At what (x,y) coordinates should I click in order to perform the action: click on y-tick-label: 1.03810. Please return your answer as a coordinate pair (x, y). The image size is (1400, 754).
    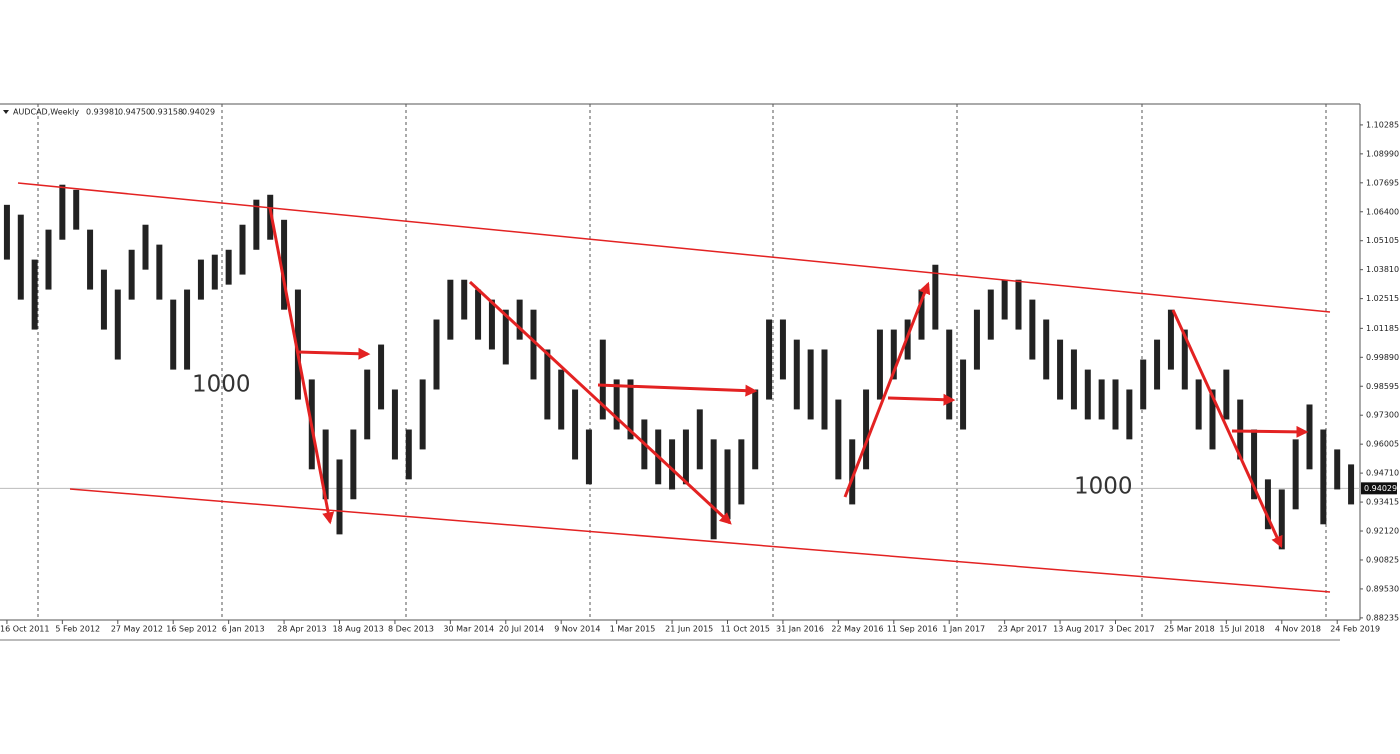
    Looking at the image, I should click on (1382, 269).